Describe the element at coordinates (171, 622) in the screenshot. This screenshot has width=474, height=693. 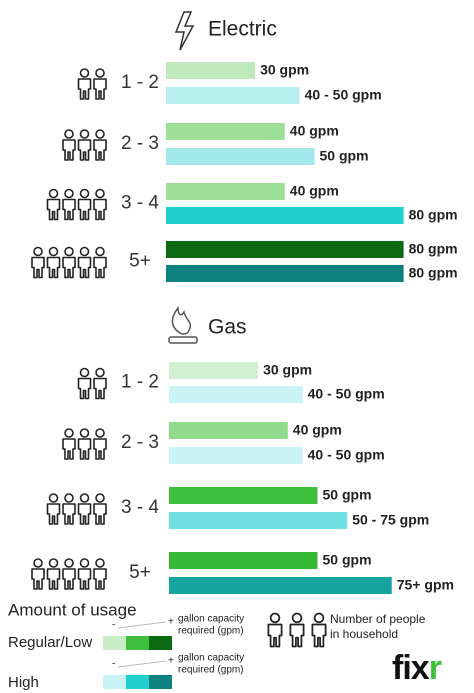
I see `legend-plus: +` at that location.